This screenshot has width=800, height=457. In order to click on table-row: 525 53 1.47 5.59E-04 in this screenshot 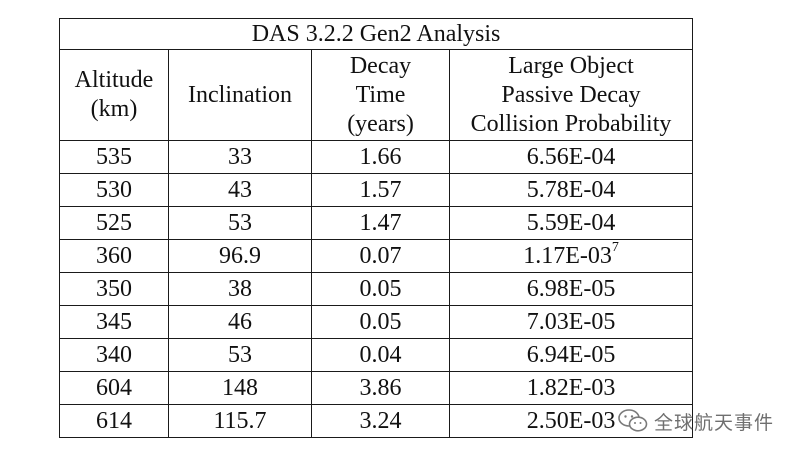, I will do `click(376, 223)`.